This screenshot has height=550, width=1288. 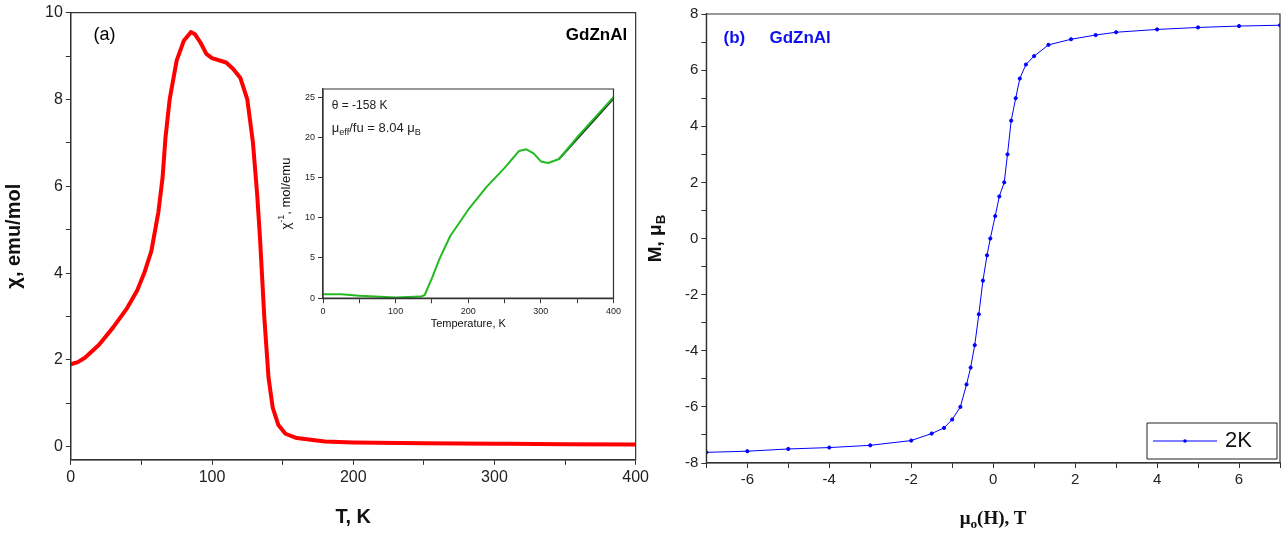 I want to click on x-tick-label: 4, so click(x=1157, y=479).